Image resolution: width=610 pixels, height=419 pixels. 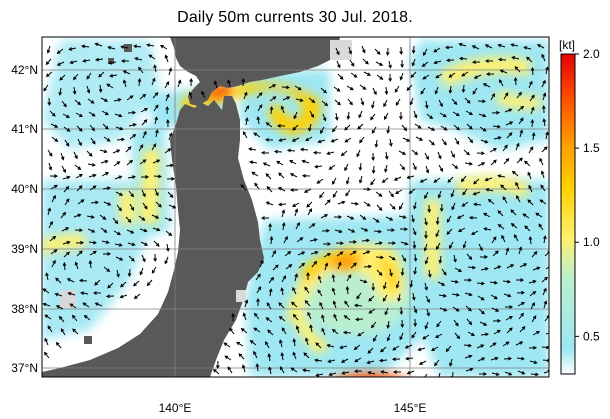 What do you see at coordinates (591, 148) in the screenshot?
I see `colorbar-tick-label: 1.5` at bounding box center [591, 148].